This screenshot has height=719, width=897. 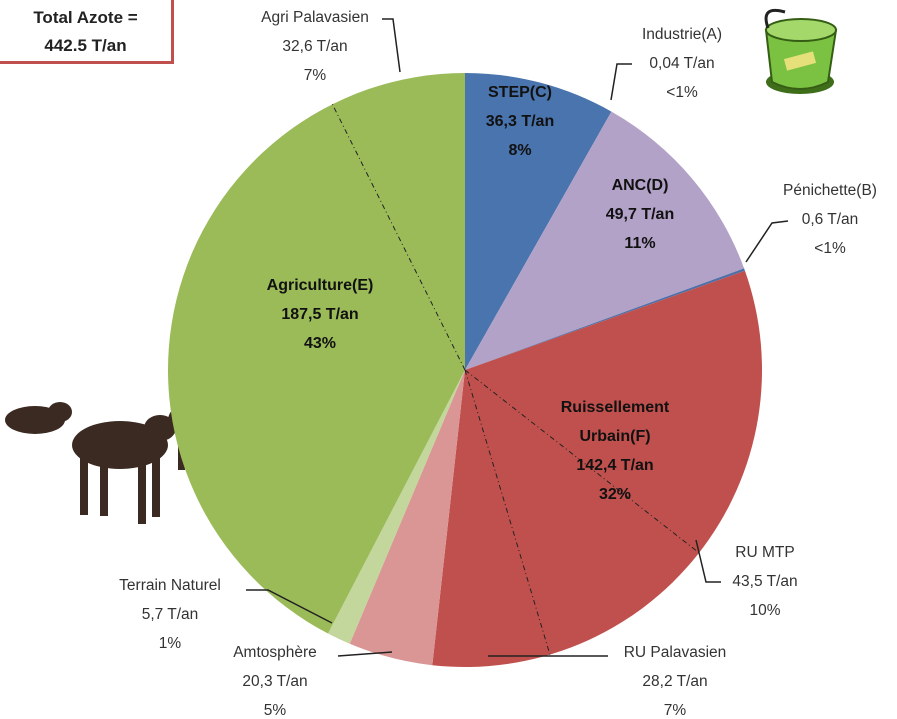 I want to click on label-value: 187,5 T/an, so click(x=320, y=314).